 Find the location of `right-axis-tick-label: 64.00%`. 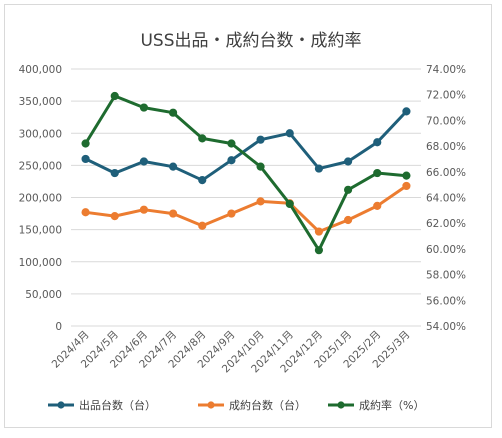

right-axis-tick-label: 64.00% is located at coordinates (446, 199).